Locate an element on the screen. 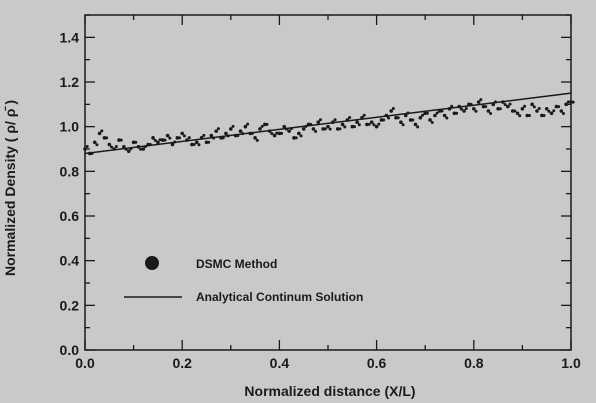 The width and height of the screenshot is (596, 403). x-tick-labels: 0.0 0.2 0.4 0.6 0.8 1.0 is located at coordinates (328, 363).